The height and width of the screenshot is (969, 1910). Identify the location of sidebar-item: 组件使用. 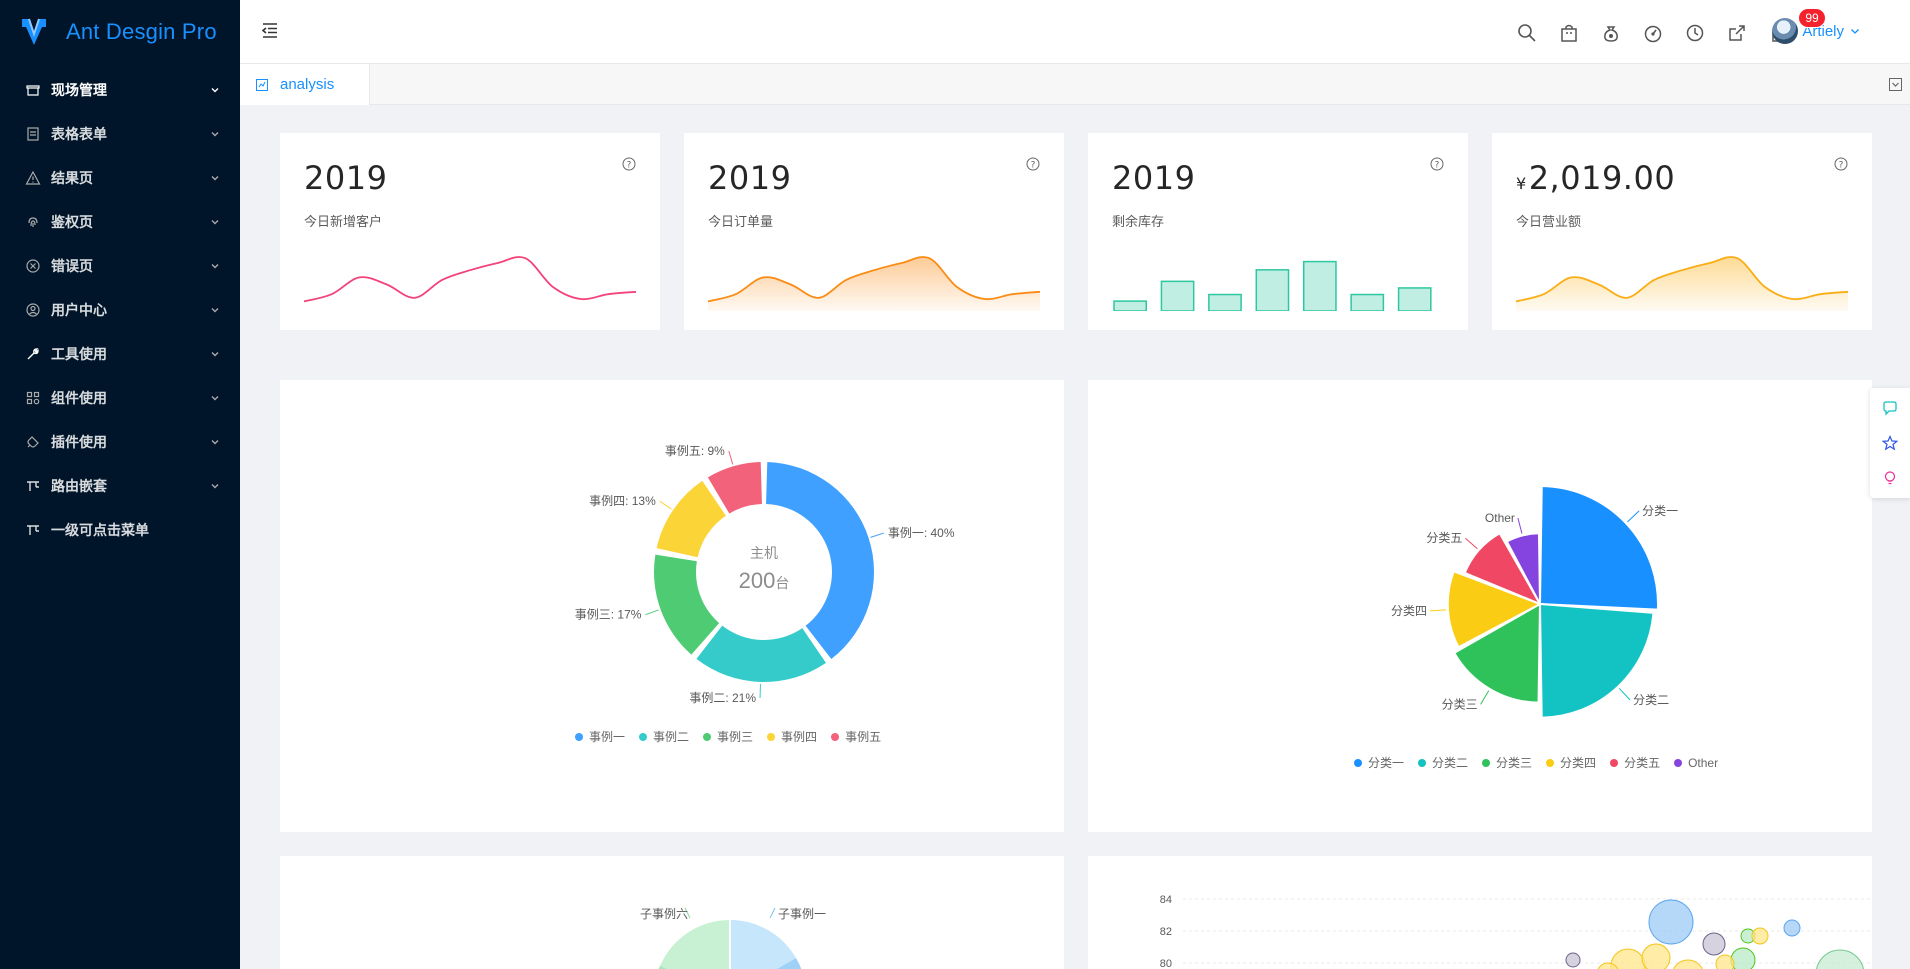
(120, 398).